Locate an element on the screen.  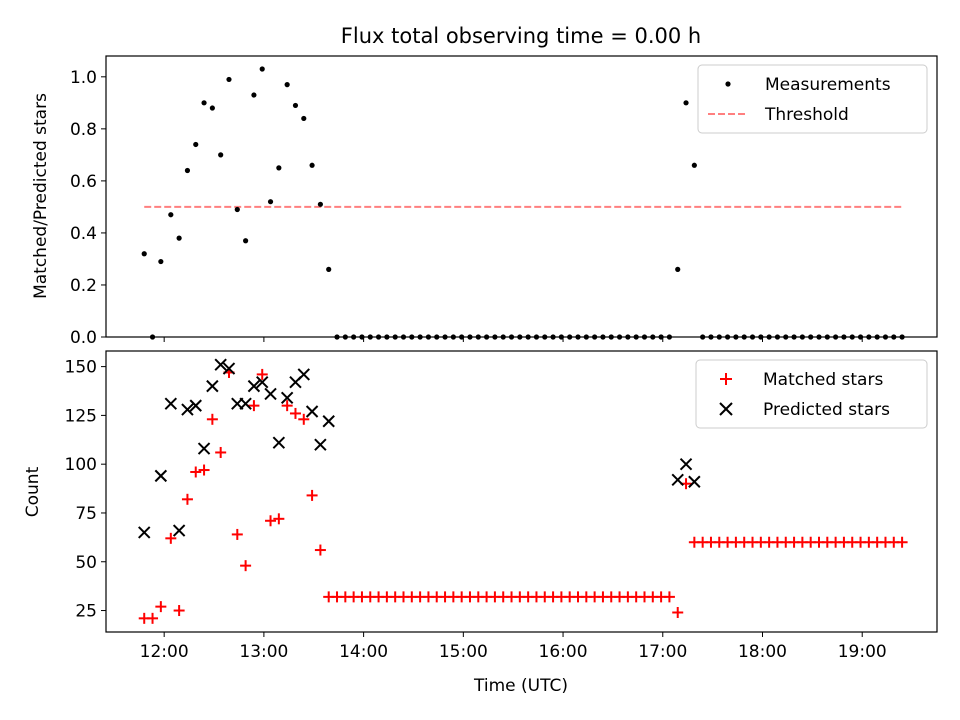
x-tick-label: 19:00 is located at coordinates (862, 652).